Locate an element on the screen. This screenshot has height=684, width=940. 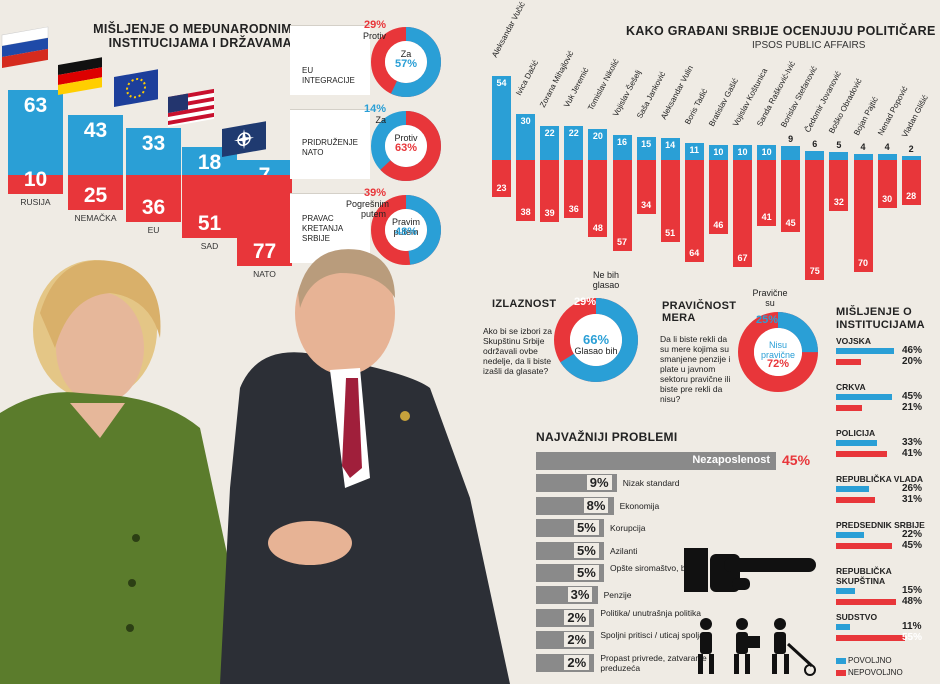
germany-flag-icon is located at coordinates (80, 76).